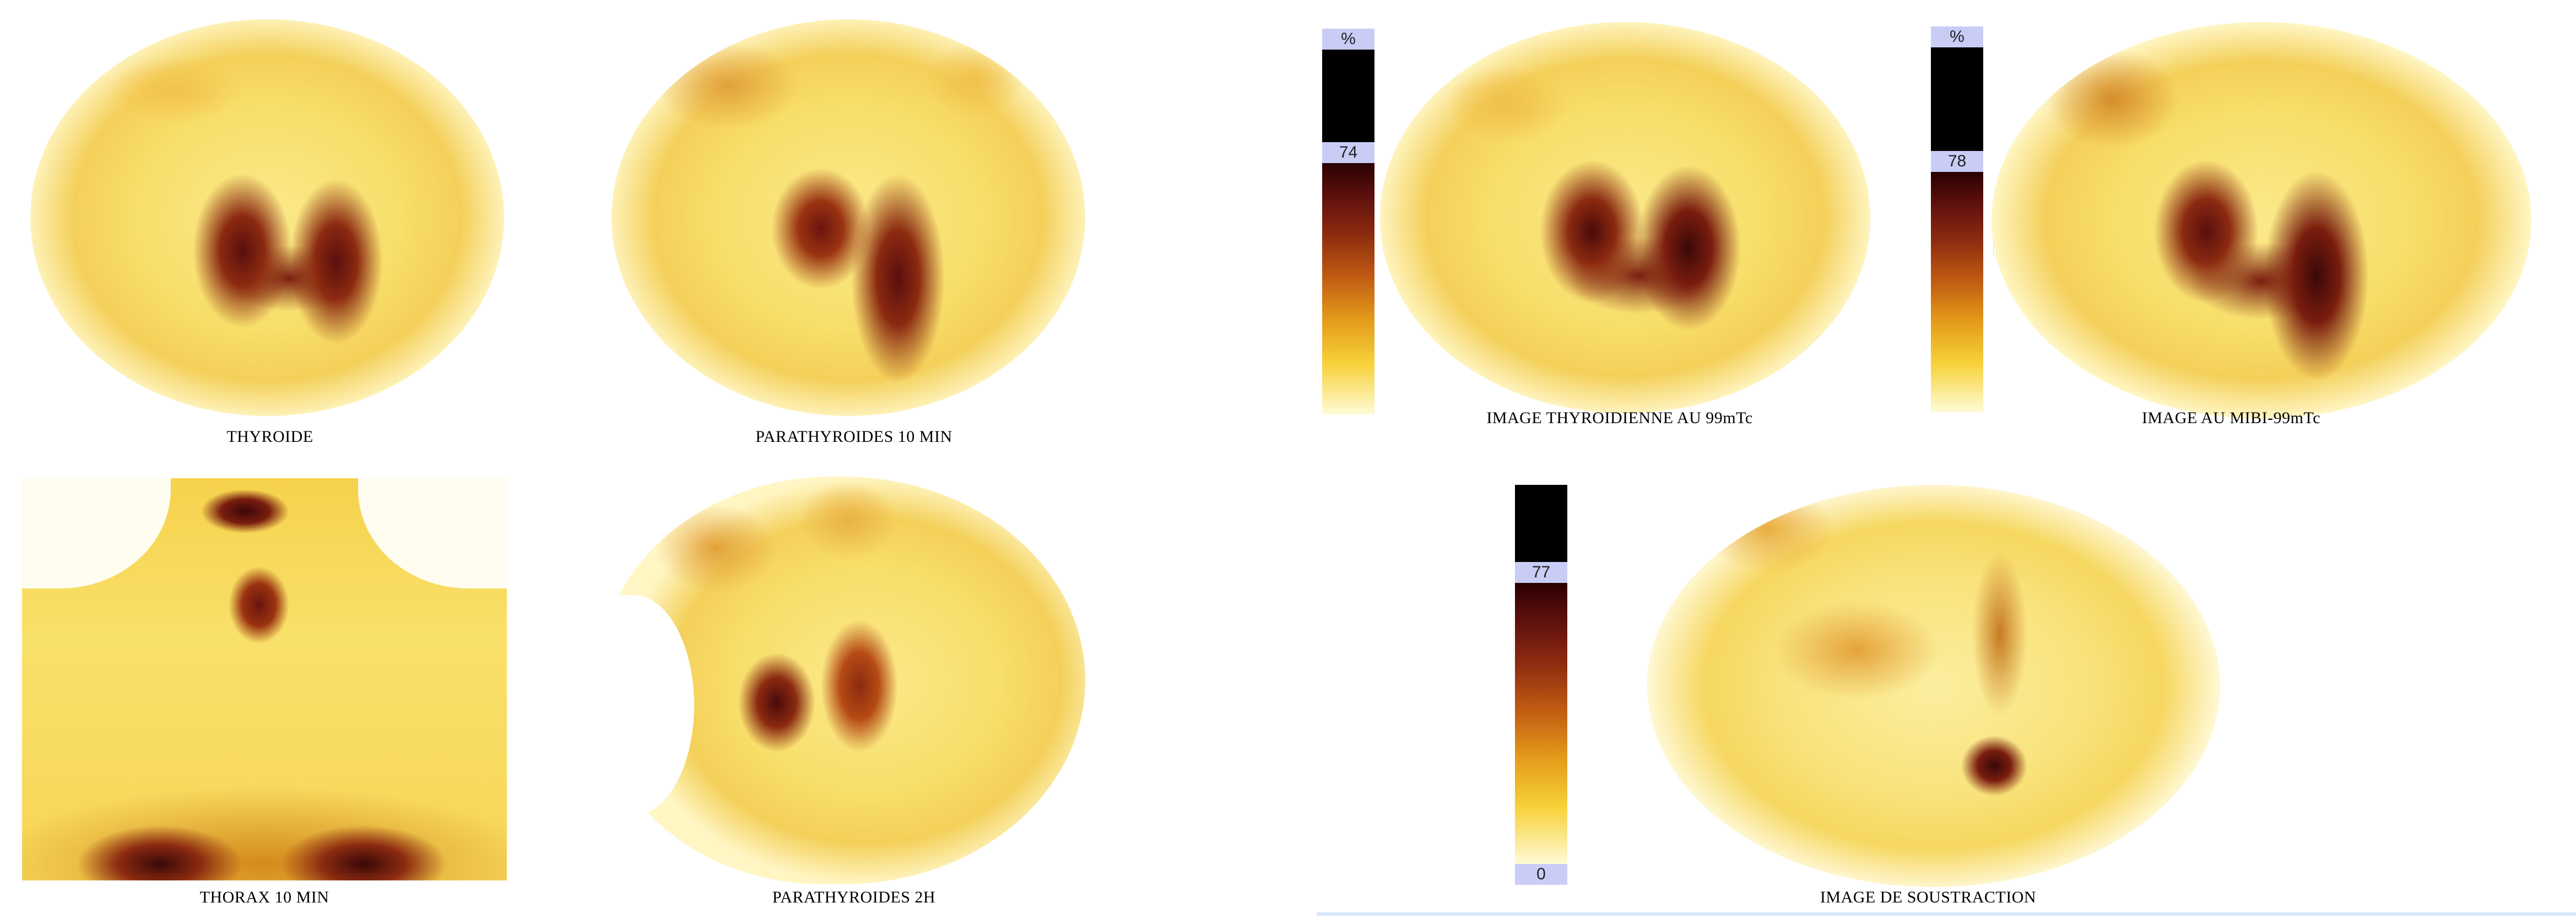  Describe the element at coordinates (854, 897) in the screenshot. I see `parathyroides-2h-caption: PARATHYROIDES 2H` at that location.